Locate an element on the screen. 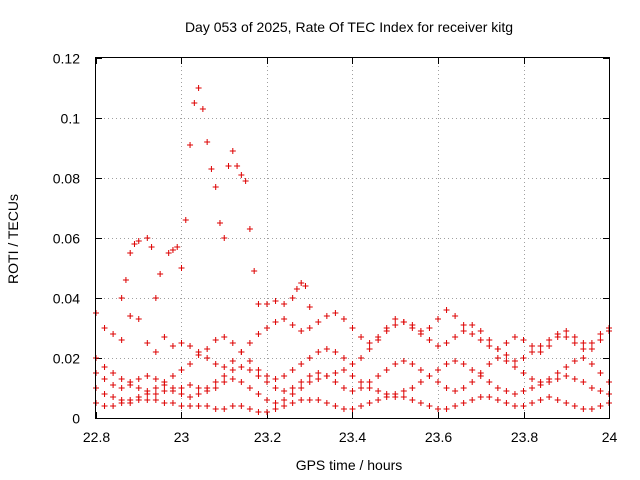  x-tick-label: 23.6 is located at coordinates (438, 437).